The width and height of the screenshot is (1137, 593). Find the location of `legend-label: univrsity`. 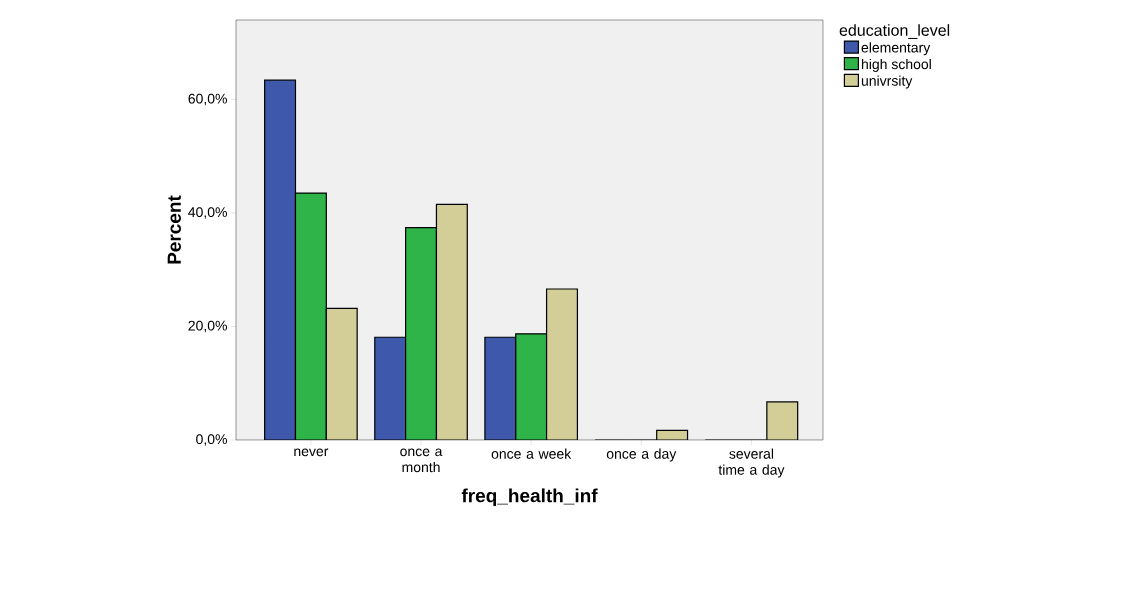

legend-label: univrsity is located at coordinates (887, 82).